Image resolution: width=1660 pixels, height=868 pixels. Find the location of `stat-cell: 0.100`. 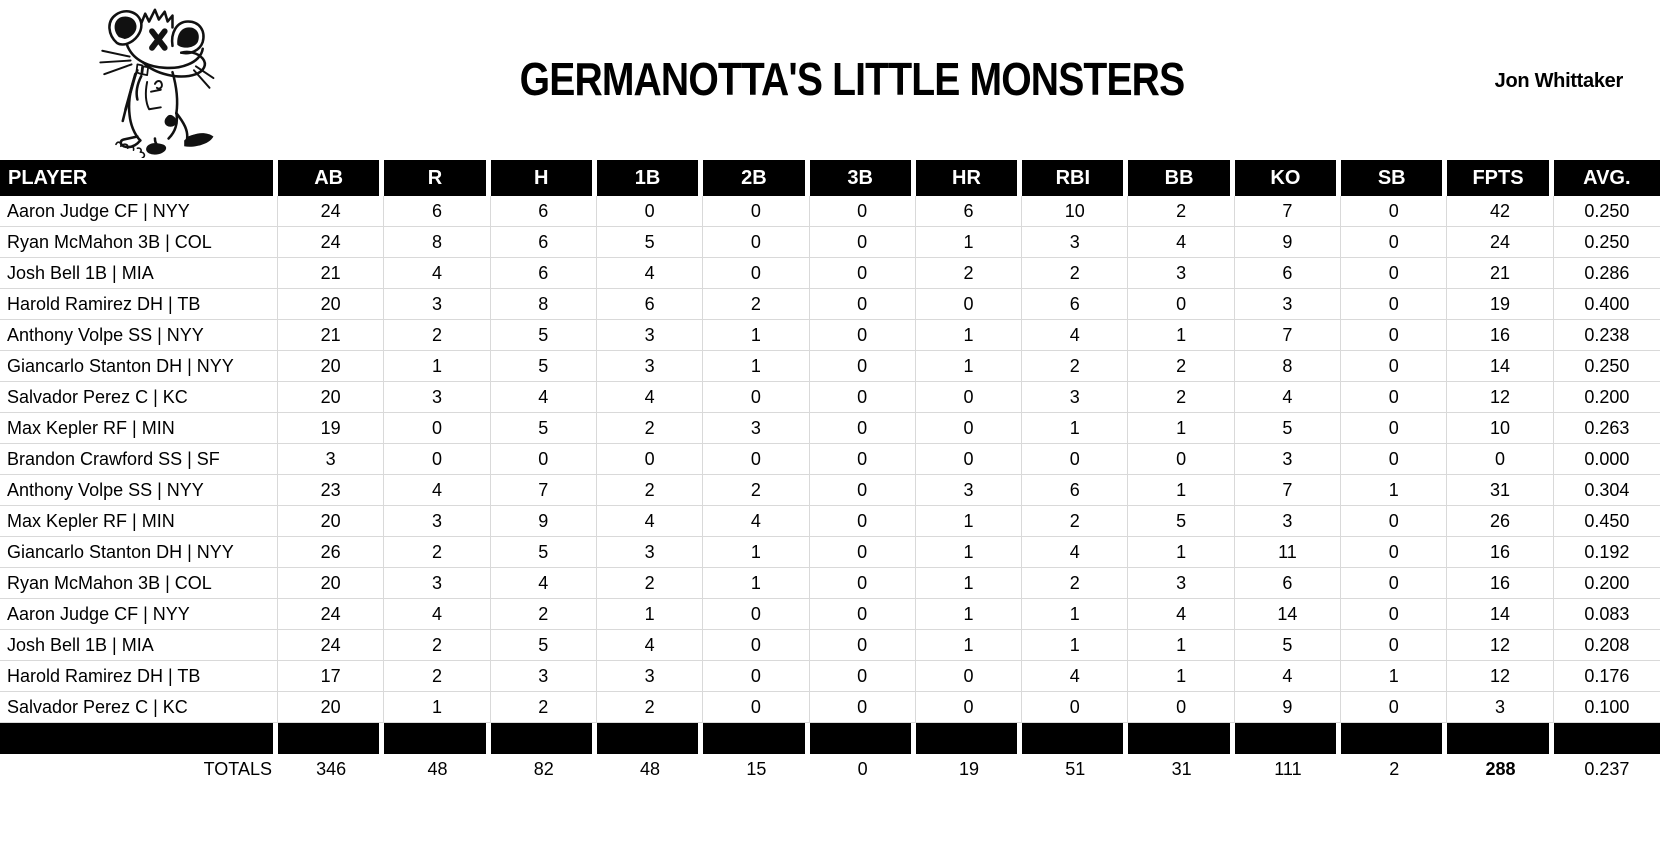

stat-cell: 0.100 is located at coordinates (1606, 707).